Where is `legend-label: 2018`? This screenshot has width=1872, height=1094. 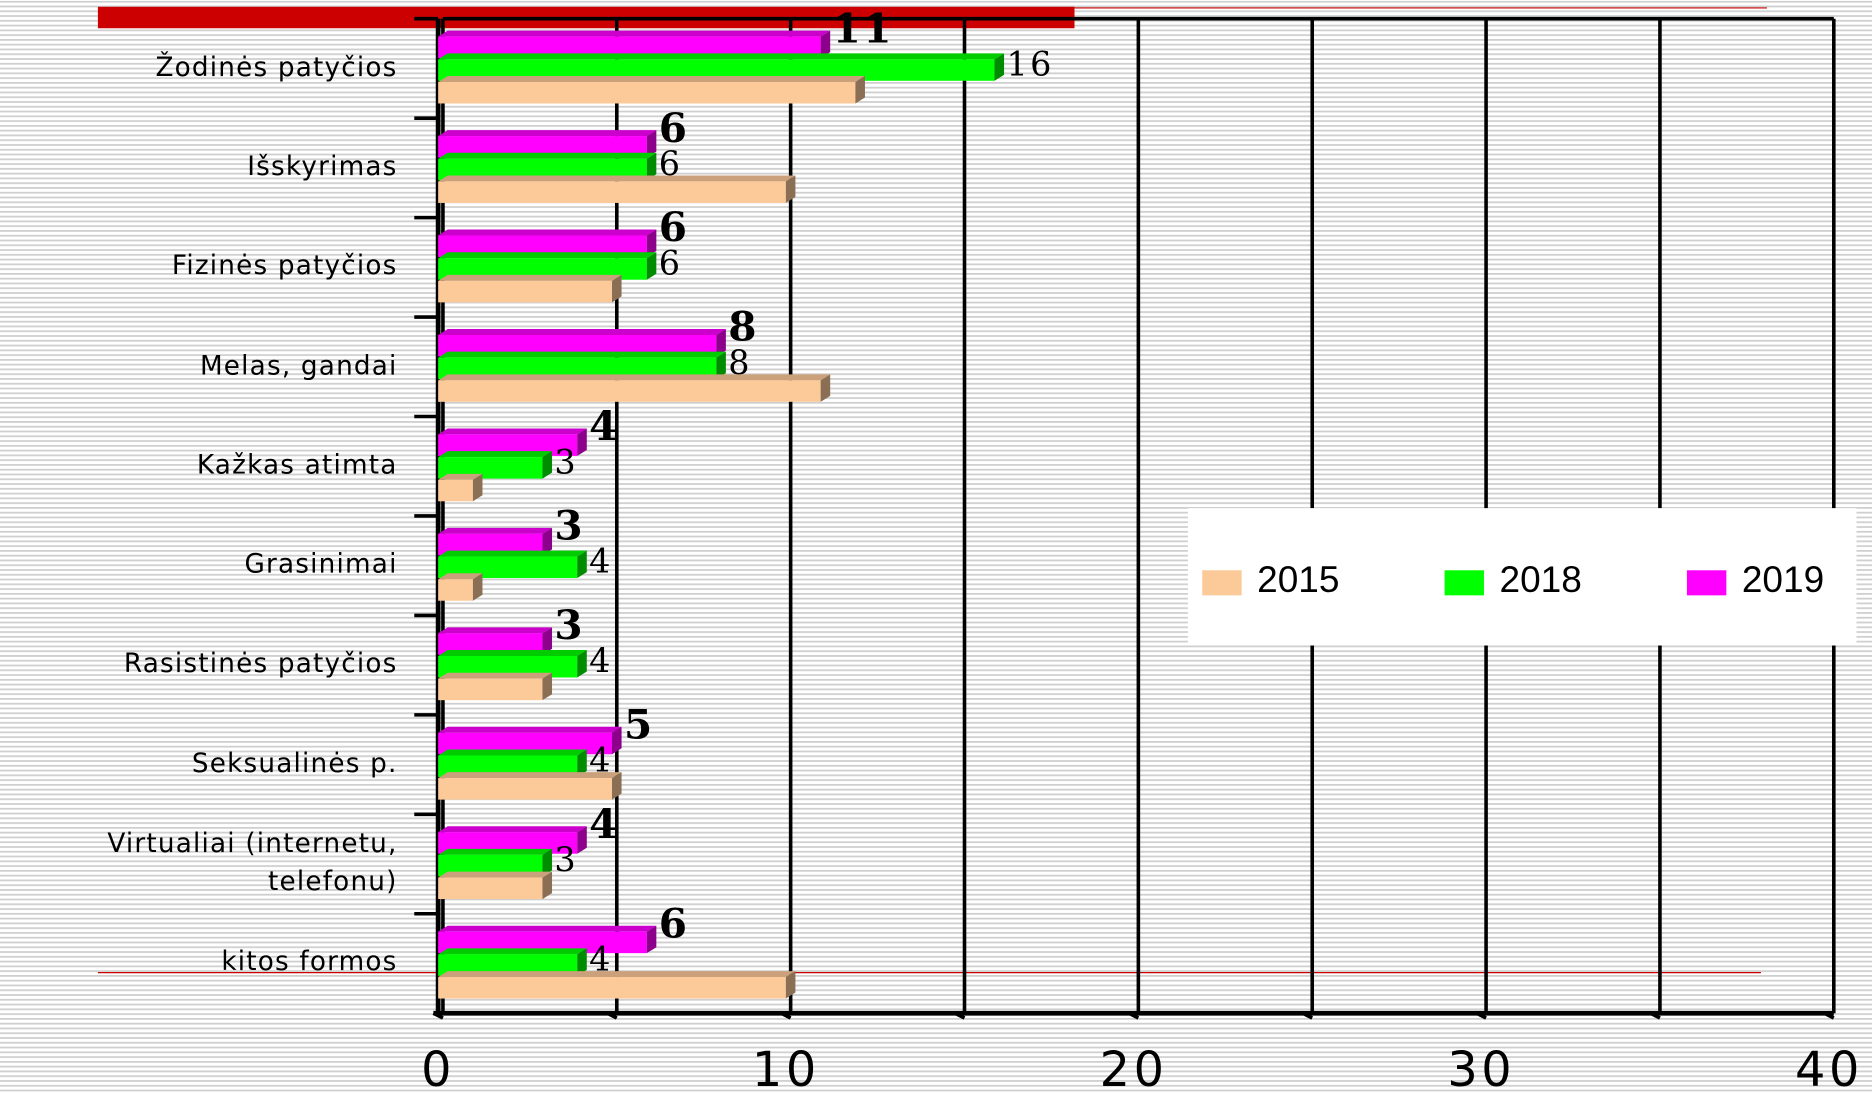 legend-label: 2018 is located at coordinates (1541, 579).